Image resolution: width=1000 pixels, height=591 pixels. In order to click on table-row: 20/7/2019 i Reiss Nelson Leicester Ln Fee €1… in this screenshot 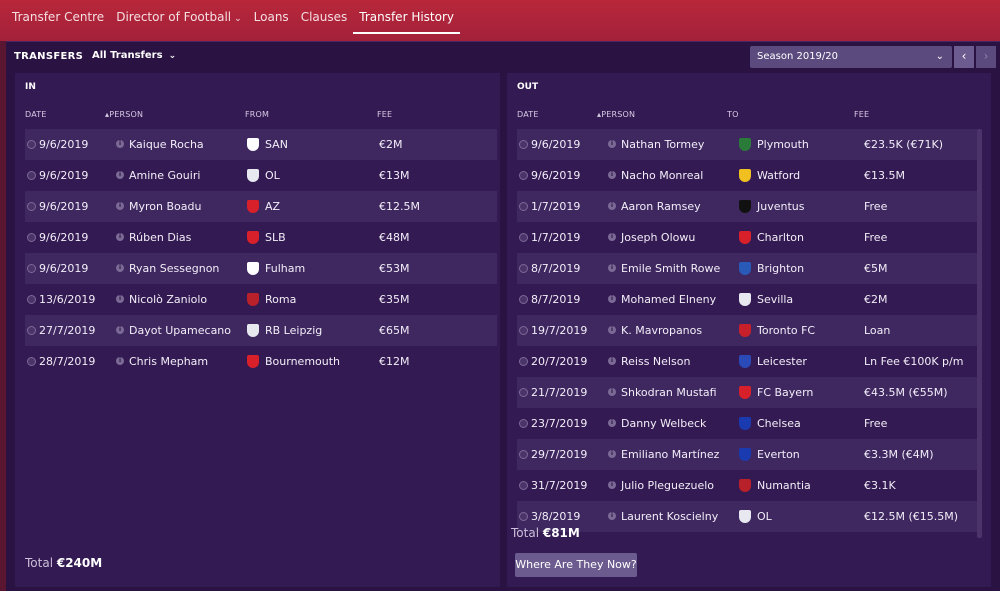, I will do `click(747, 361)`.